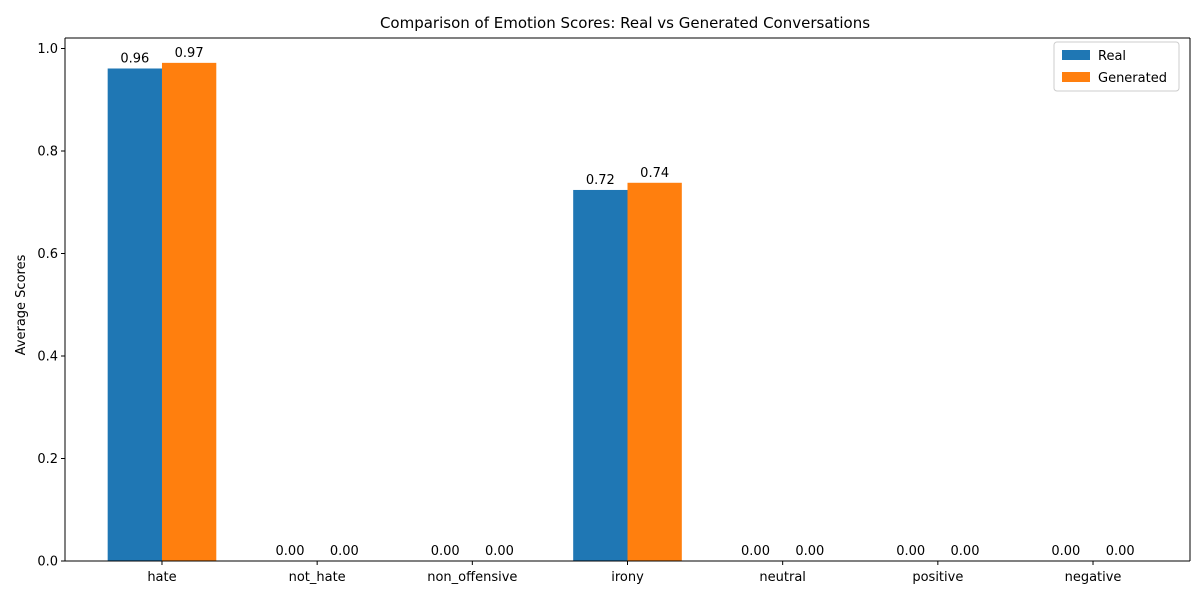 The image size is (1200, 604). I want to click on x-tick-label: negative, so click(1093, 577).